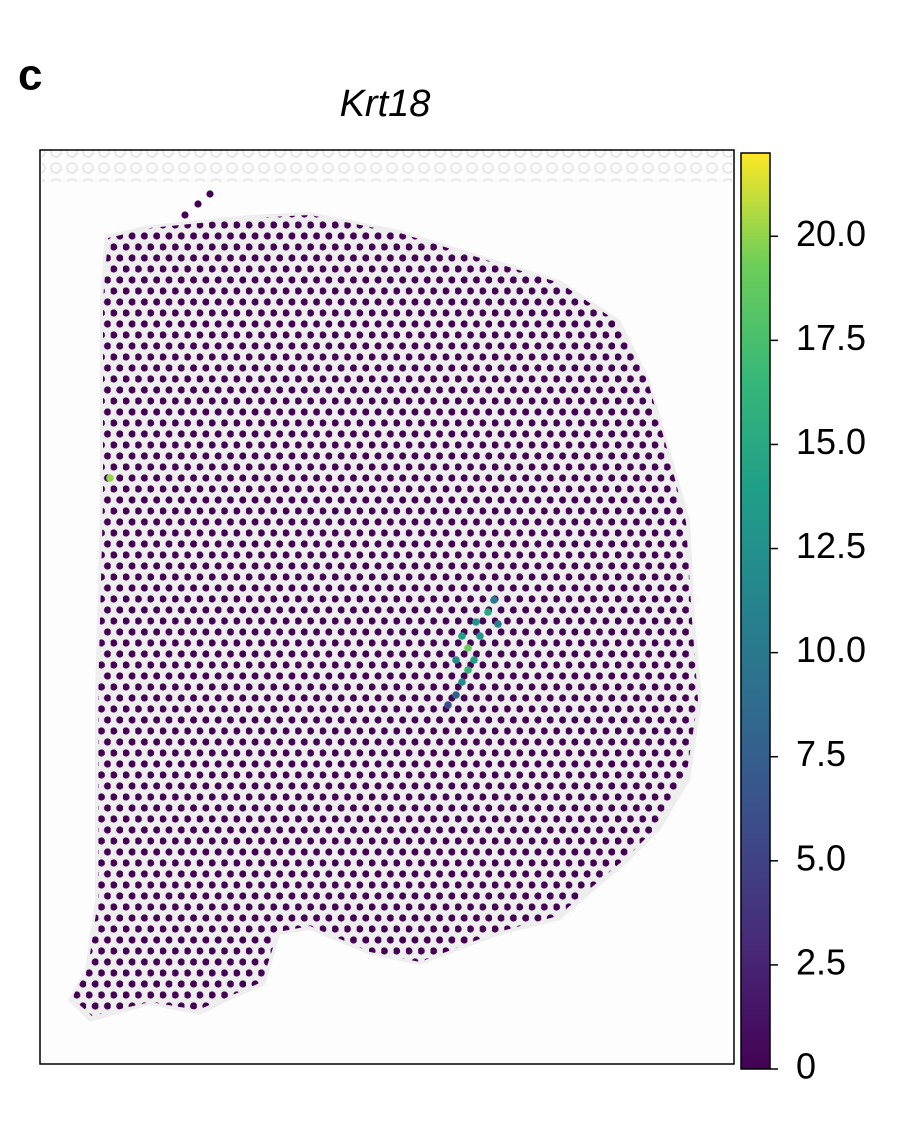  Describe the element at coordinates (755, 611) in the screenshot. I see `colorbar` at that location.